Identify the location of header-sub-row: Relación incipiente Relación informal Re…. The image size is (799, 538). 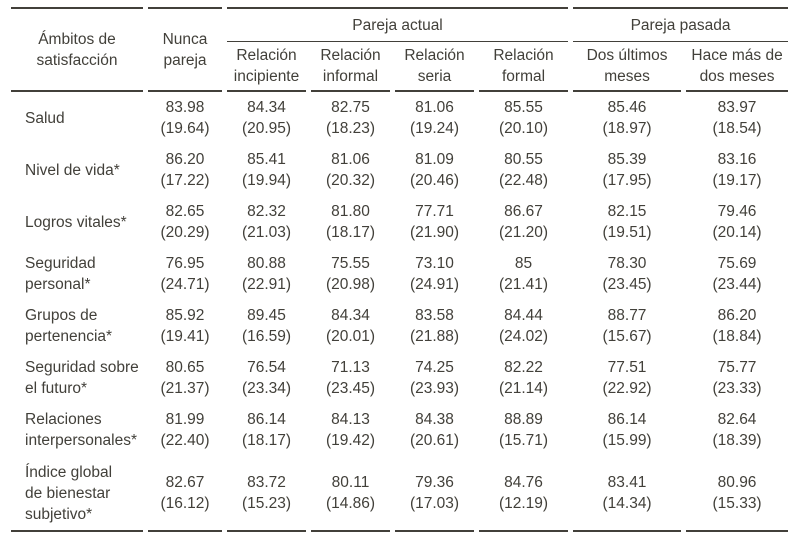
(400, 67).